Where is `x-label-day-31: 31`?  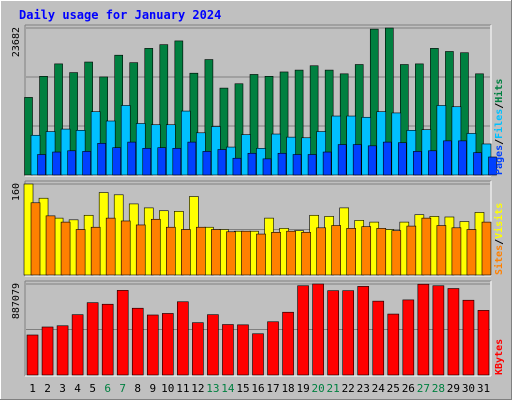 x-label-day-31: 31 is located at coordinates (483, 388).